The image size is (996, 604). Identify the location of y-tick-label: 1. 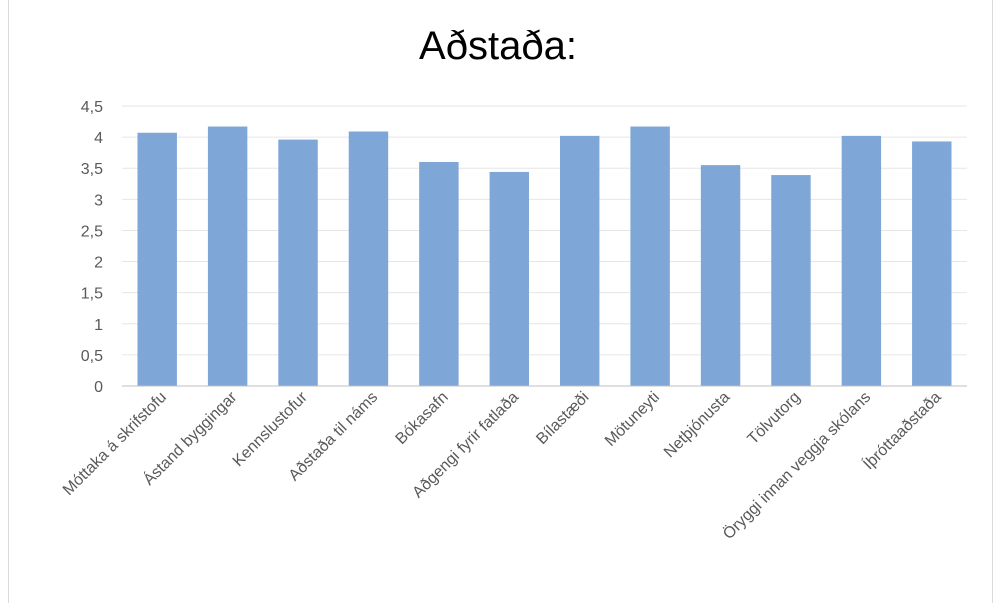
(98, 325).